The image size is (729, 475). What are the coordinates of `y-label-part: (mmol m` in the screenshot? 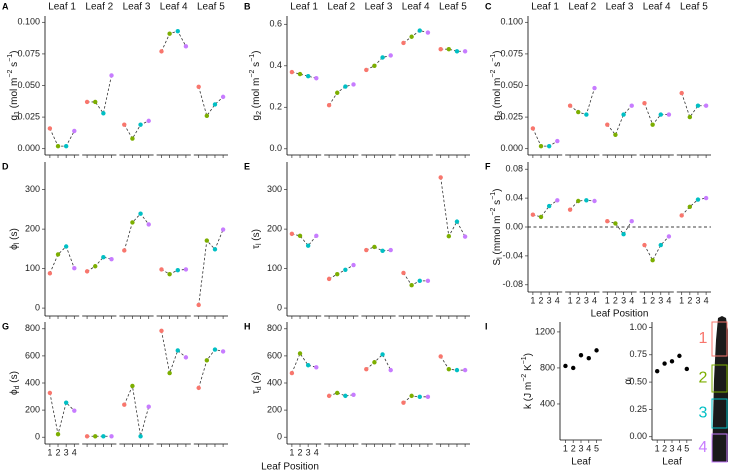 It's located at (497, 237).